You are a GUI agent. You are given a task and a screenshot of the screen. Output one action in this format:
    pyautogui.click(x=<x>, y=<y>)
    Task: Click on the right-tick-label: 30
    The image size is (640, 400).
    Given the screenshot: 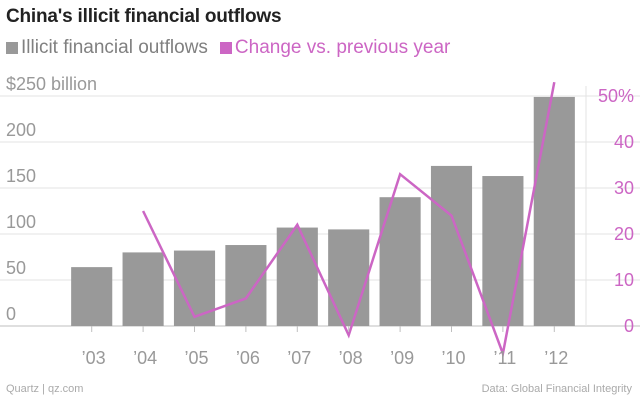 What is the action you would take?
    pyautogui.click(x=624, y=188)
    